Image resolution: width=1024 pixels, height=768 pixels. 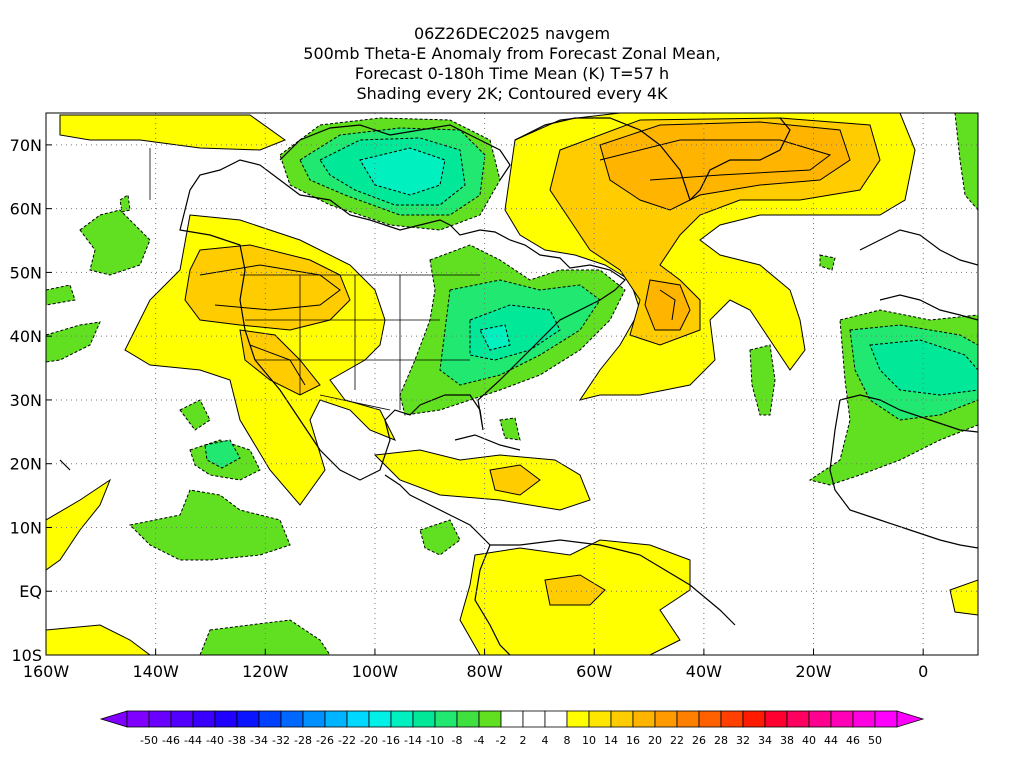 What do you see at coordinates (875, 740) in the screenshot?
I see `colorbar-label: 50` at bounding box center [875, 740].